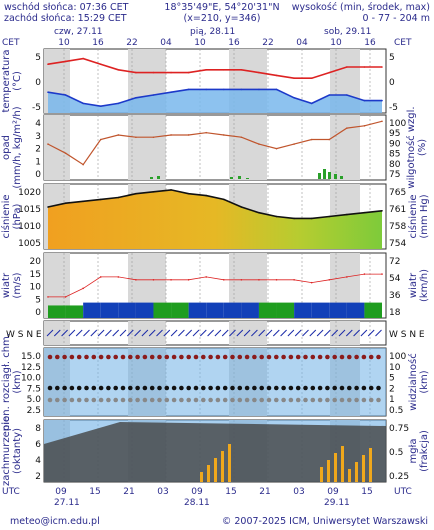  Describe the element at coordinates (397, 193) in the screenshot. I see `axis-tick-label: 765` at that location.